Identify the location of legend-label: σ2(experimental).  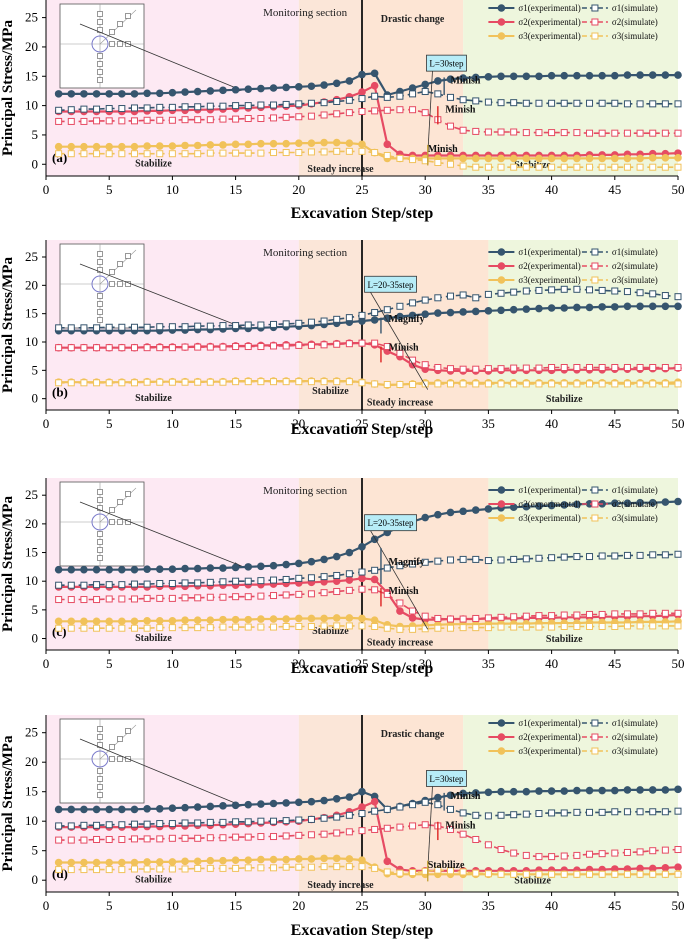
(549, 22).